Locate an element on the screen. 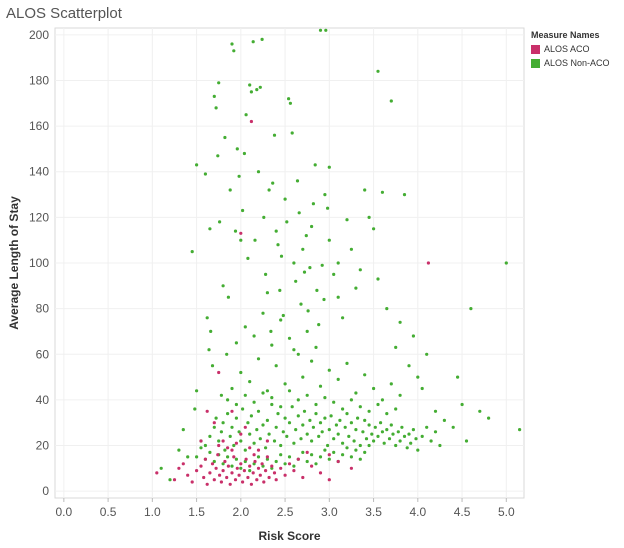 The height and width of the screenshot is (548, 624). y-tick-label: 180 is located at coordinates (39, 80).